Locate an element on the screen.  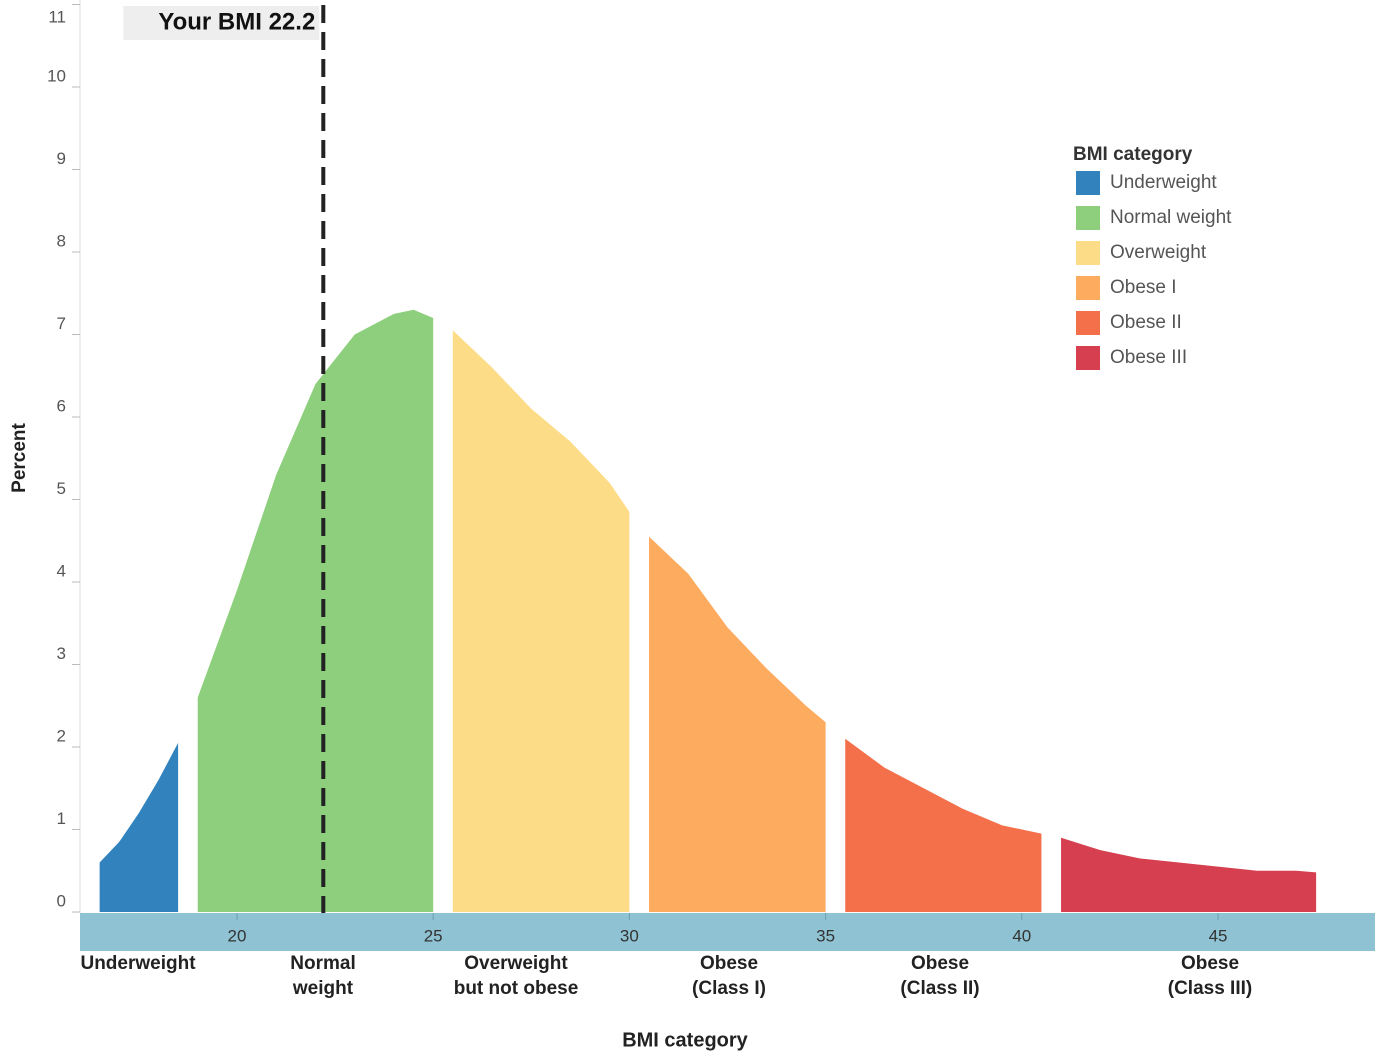
y-tick-label: 3 is located at coordinates (61, 653).